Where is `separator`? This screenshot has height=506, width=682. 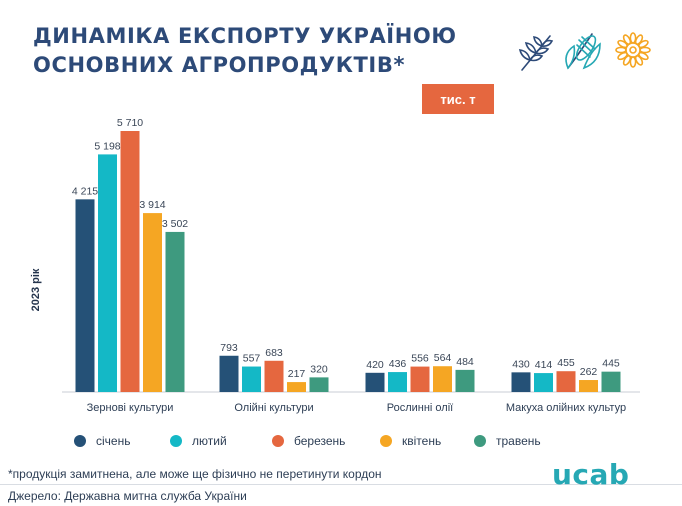
separator is located at coordinates (341, 484).